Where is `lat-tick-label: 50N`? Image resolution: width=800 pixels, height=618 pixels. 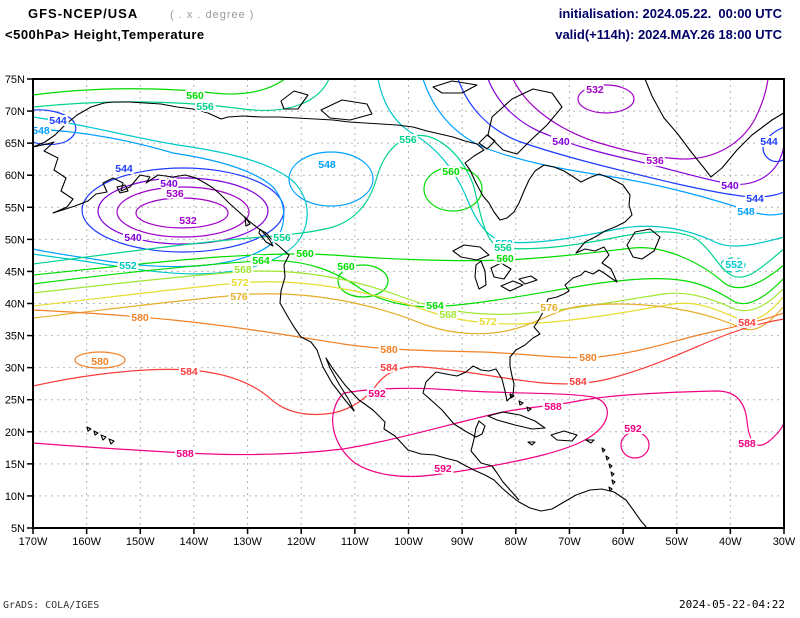
lat-tick-label: 50N is located at coordinates (15, 240).